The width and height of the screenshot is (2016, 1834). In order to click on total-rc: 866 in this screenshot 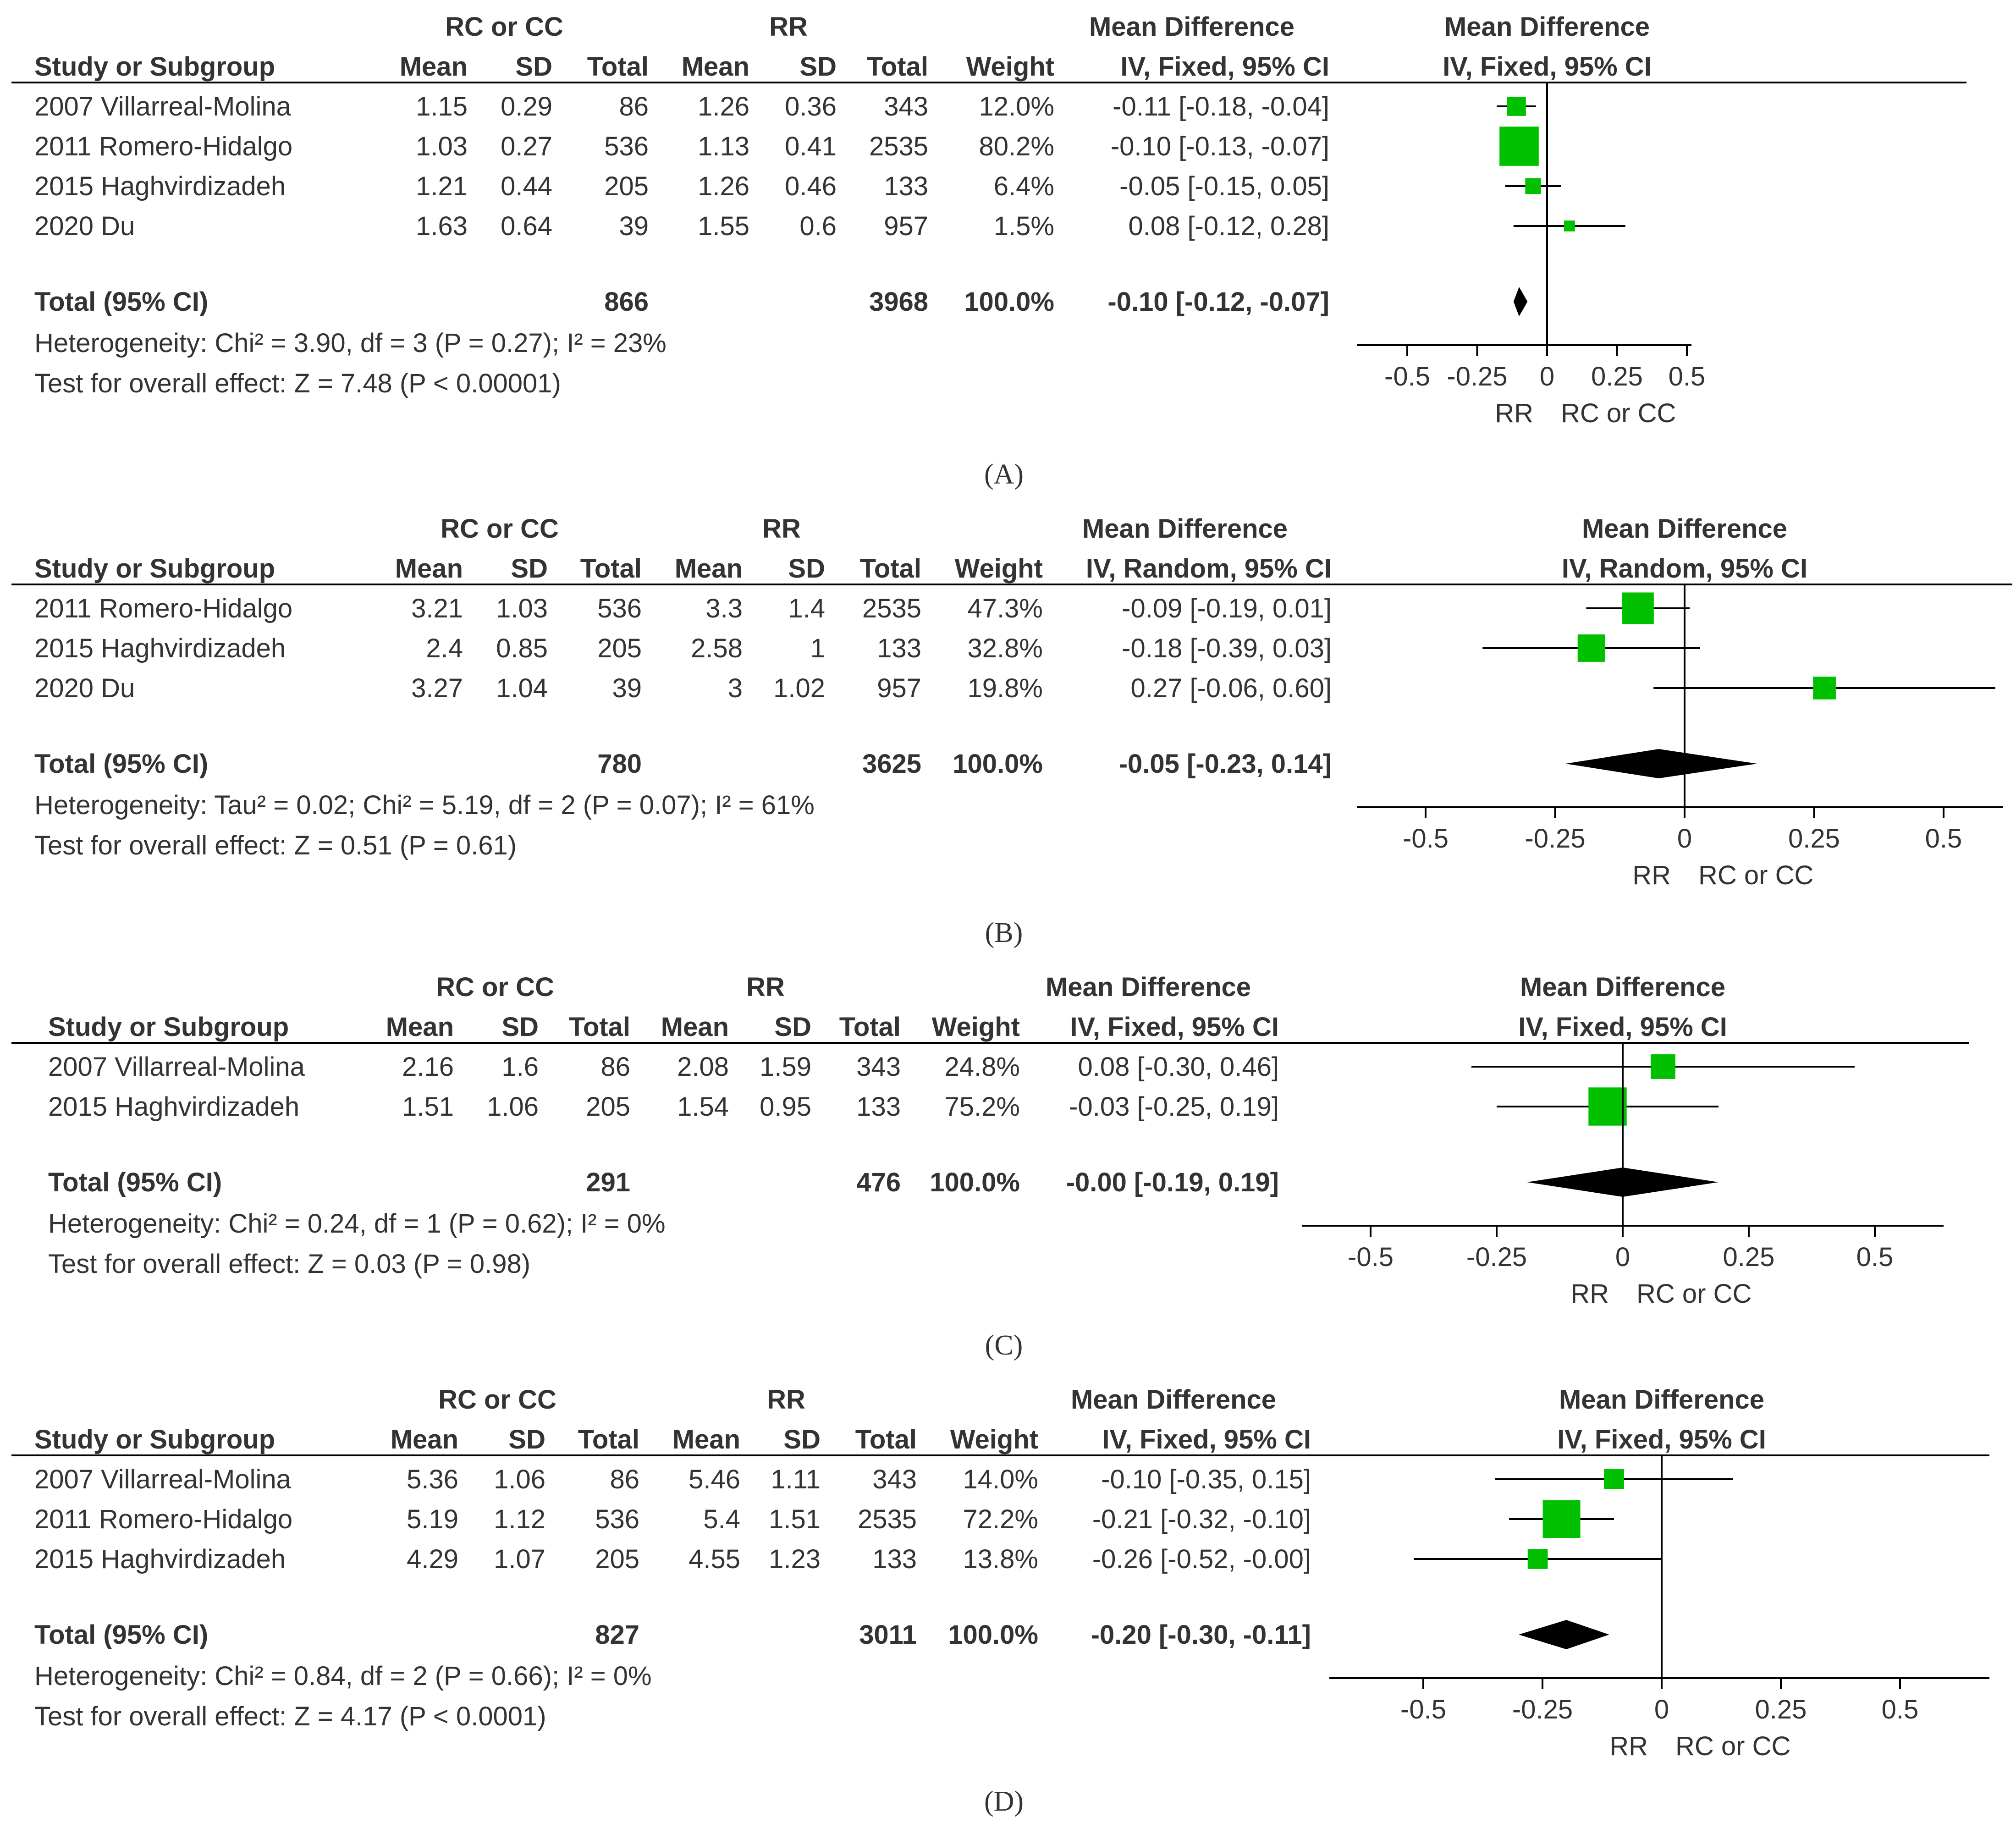, I will do `click(626, 302)`.